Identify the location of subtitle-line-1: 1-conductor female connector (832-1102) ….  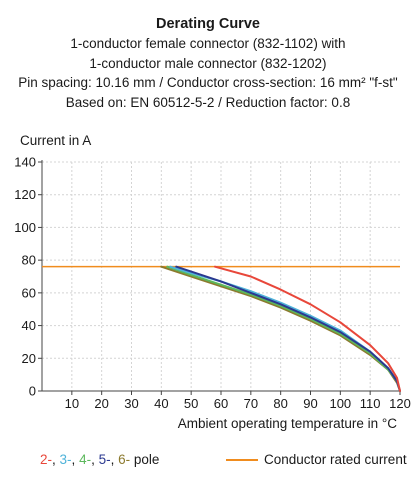
(208, 43).